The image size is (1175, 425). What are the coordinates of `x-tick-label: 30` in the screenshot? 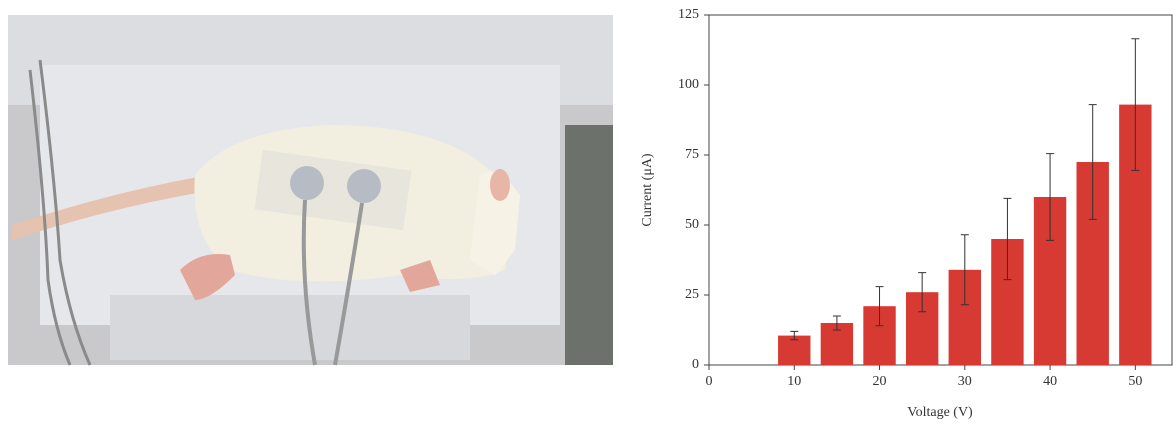 It's located at (965, 381).